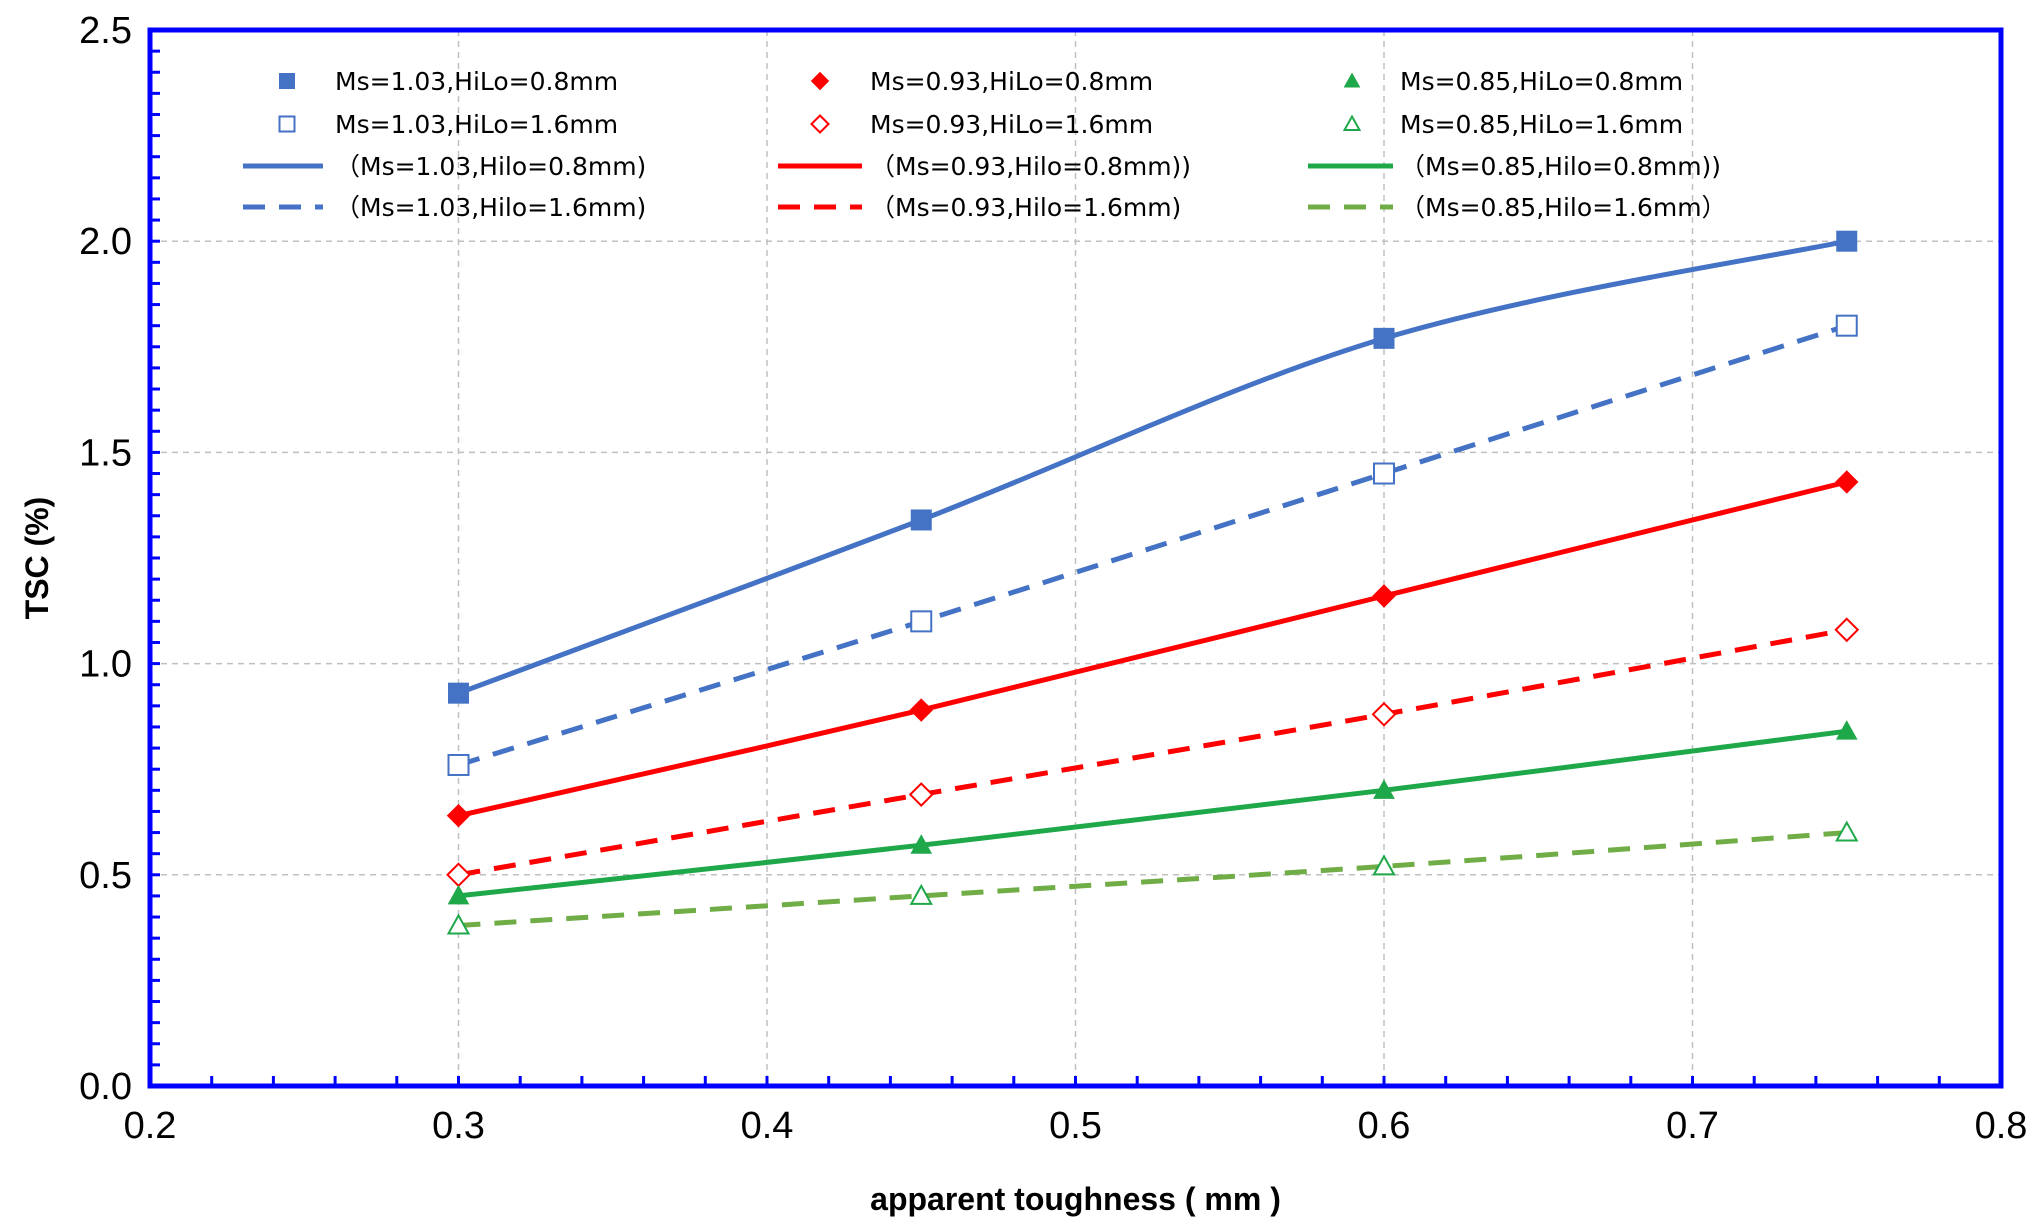 The height and width of the screenshot is (1228, 2038). Describe the element at coordinates (1352, 122) in the screenshot. I see `legend-marker-ms-0-85-hilo-1-6mm` at that location.